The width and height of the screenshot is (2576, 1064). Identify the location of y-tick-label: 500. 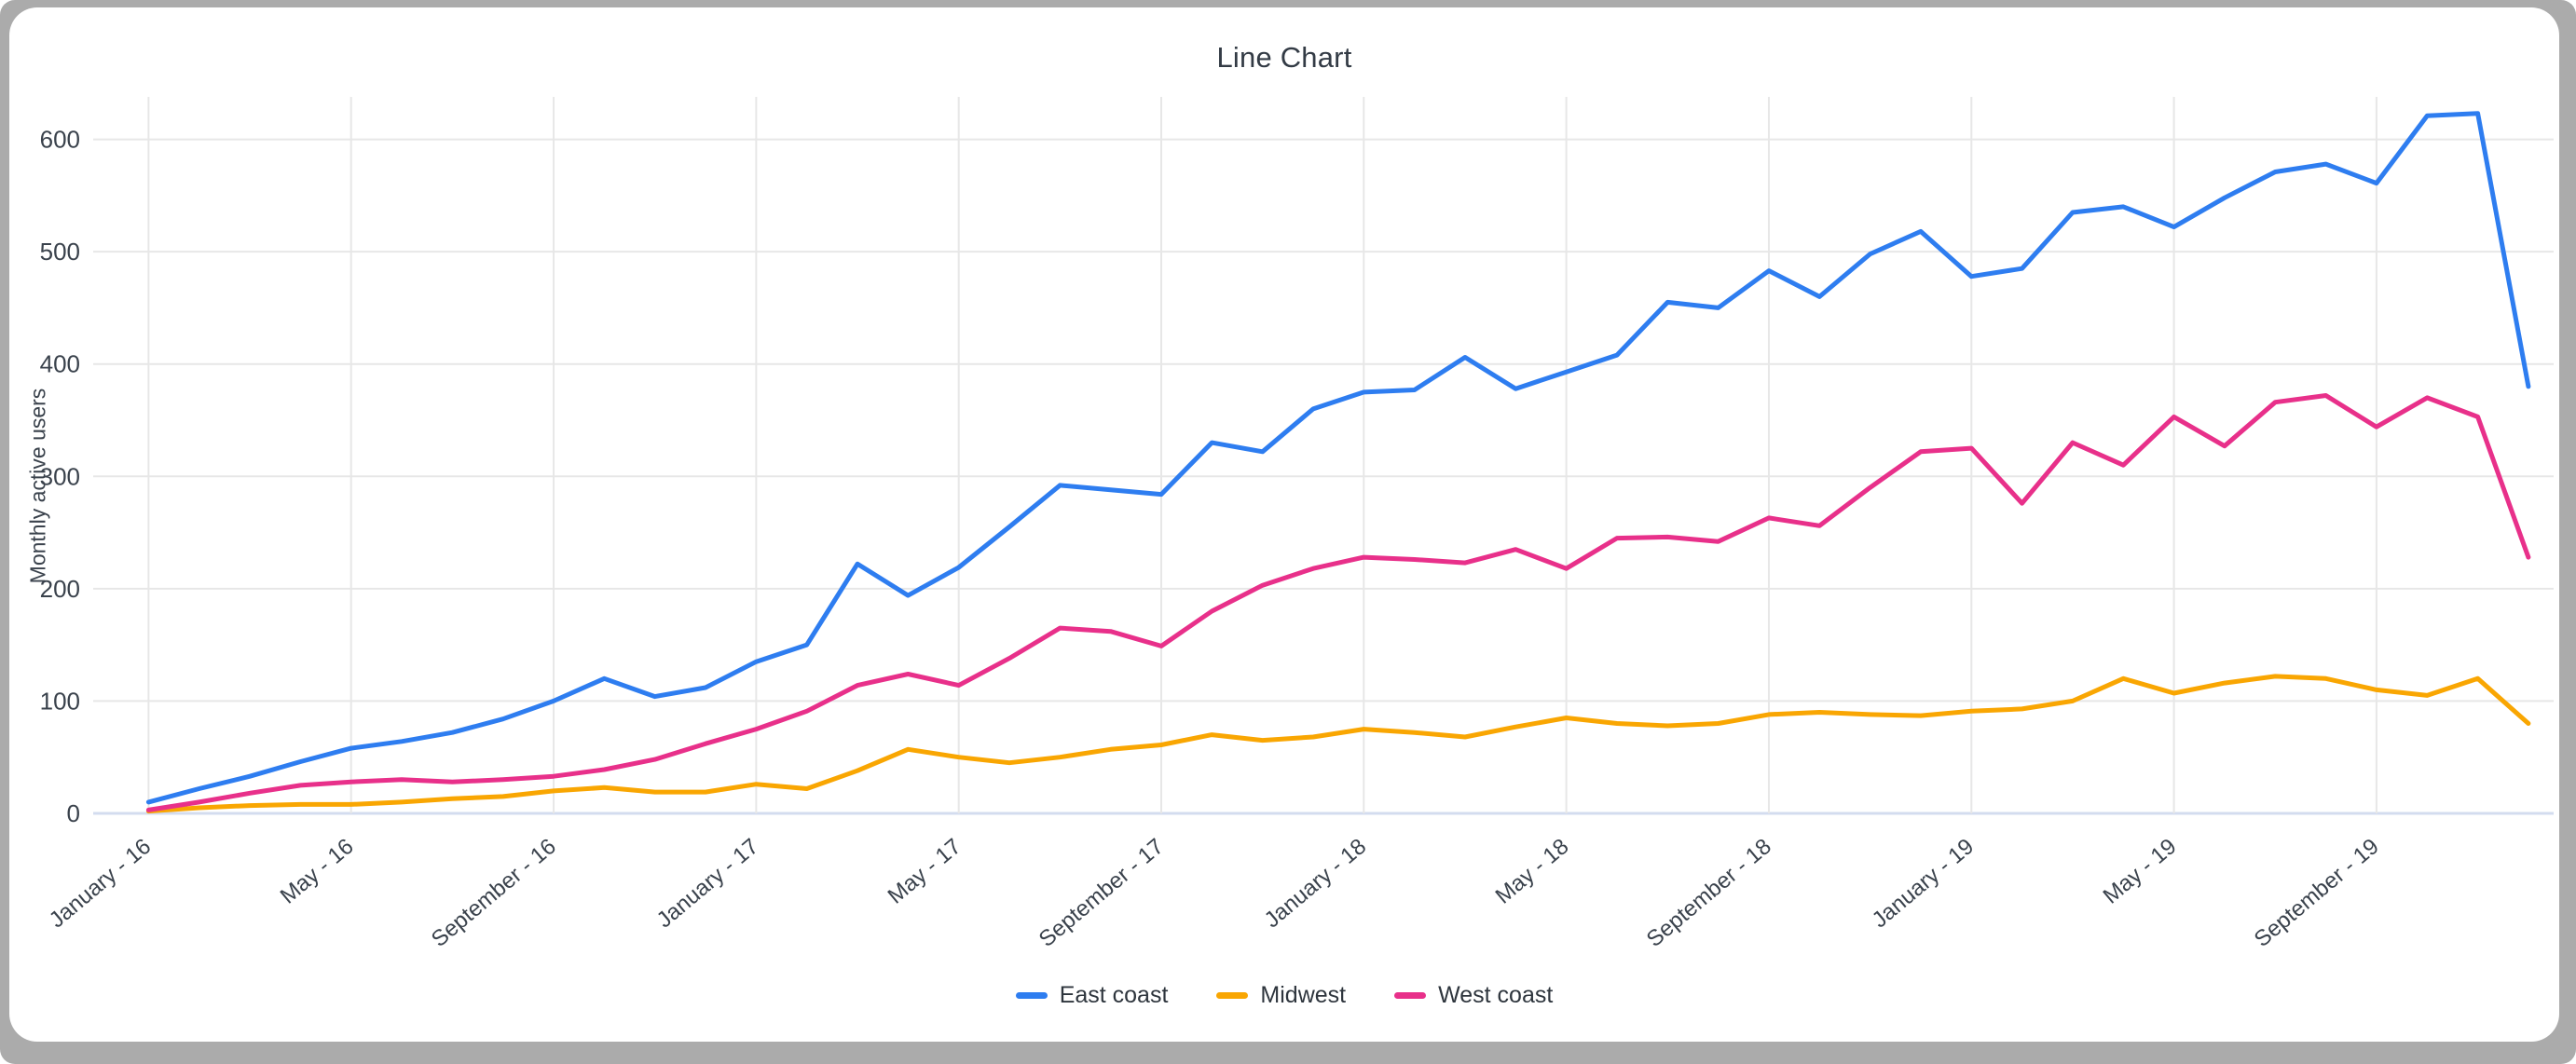
(60, 252).